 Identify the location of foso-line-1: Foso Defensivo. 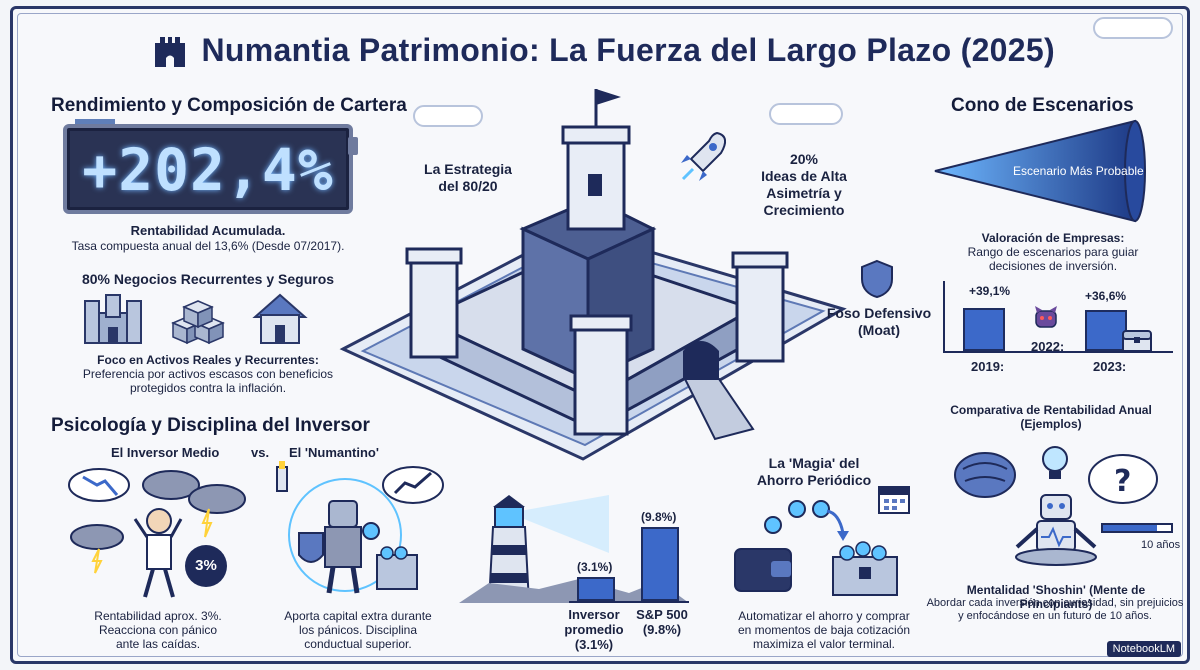
(879, 313).